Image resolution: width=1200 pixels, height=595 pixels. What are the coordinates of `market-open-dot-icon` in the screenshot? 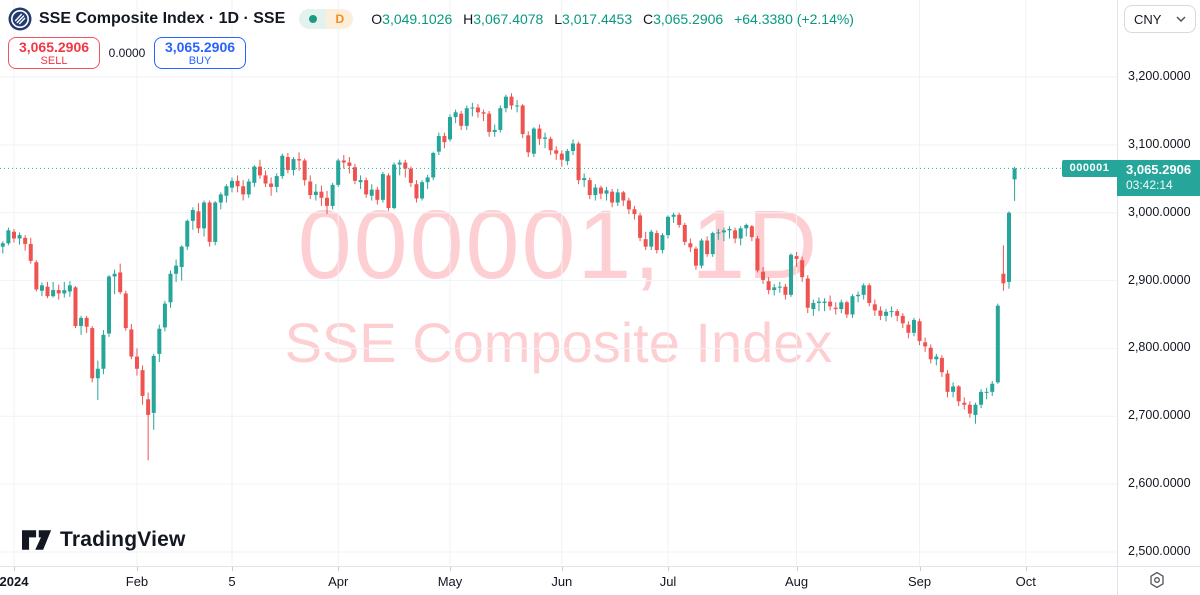 It's located at (312, 19).